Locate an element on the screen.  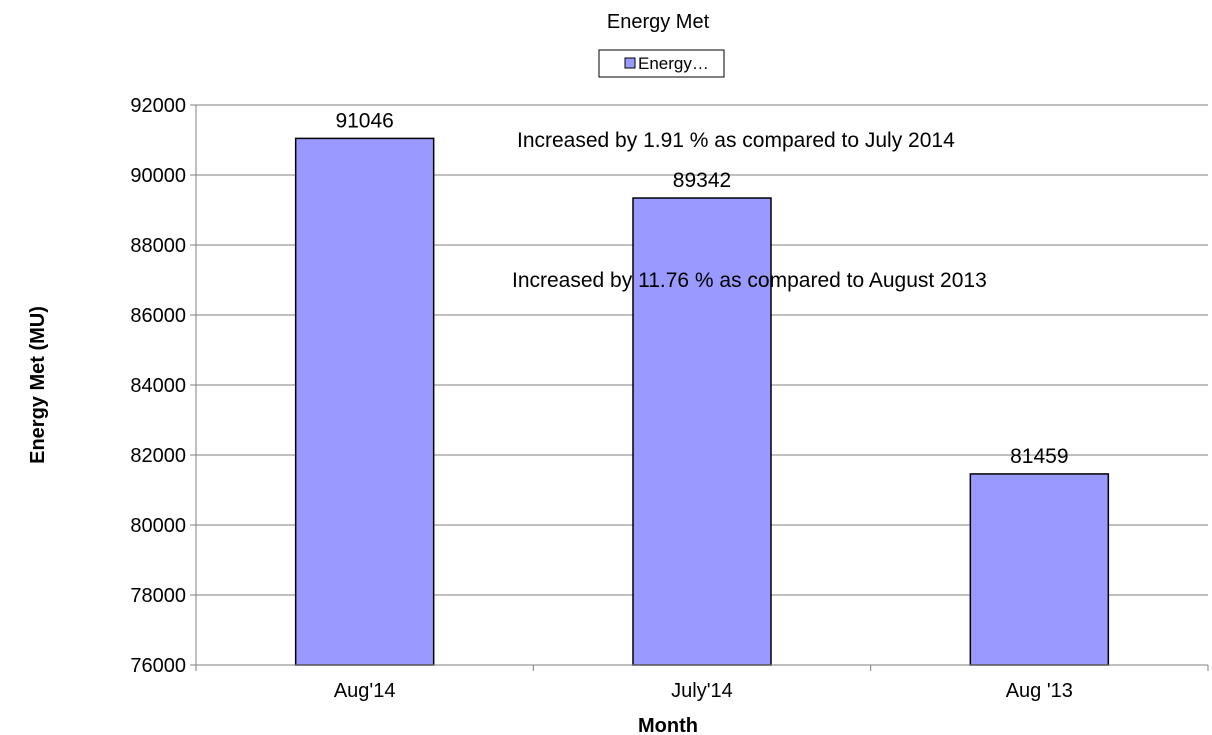
data-label: 89342 is located at coordinates (702, 180).